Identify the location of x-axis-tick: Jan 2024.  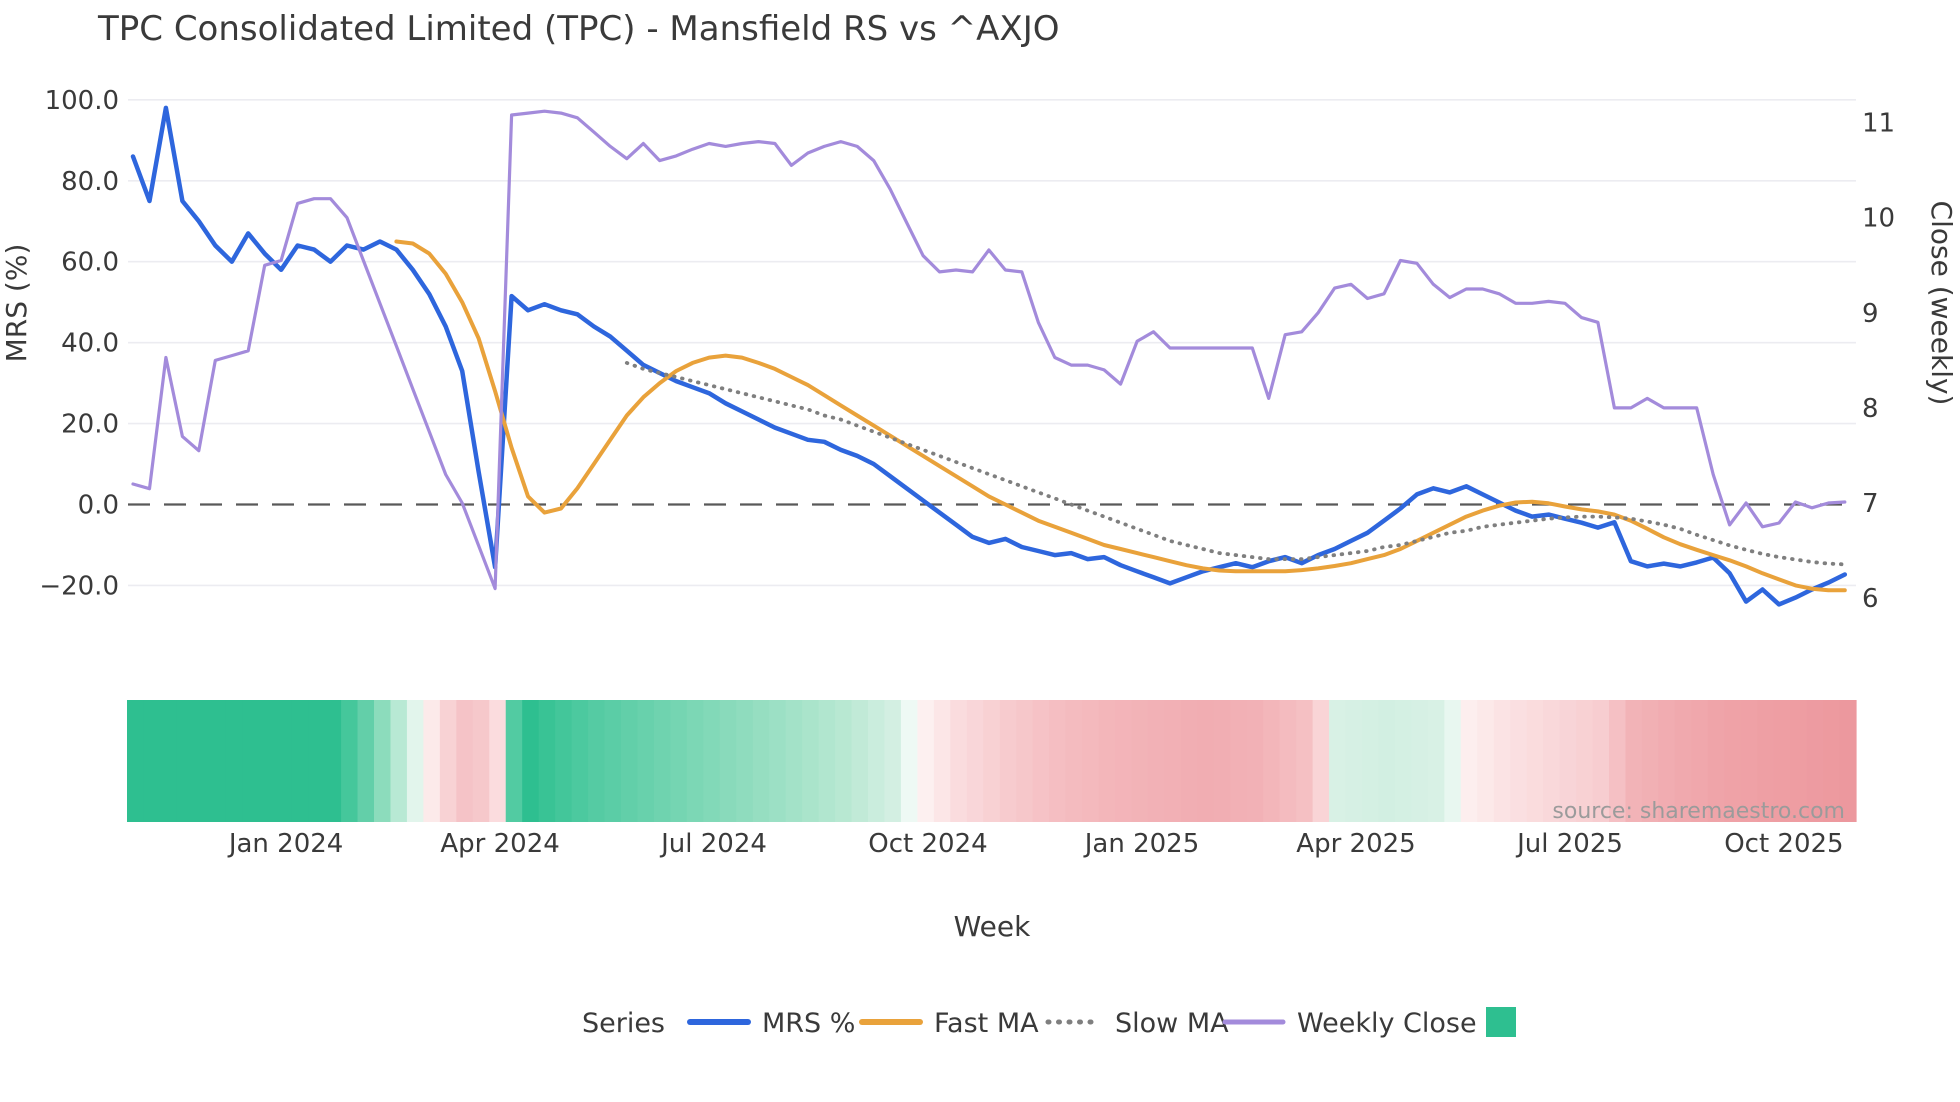
(285, 844).